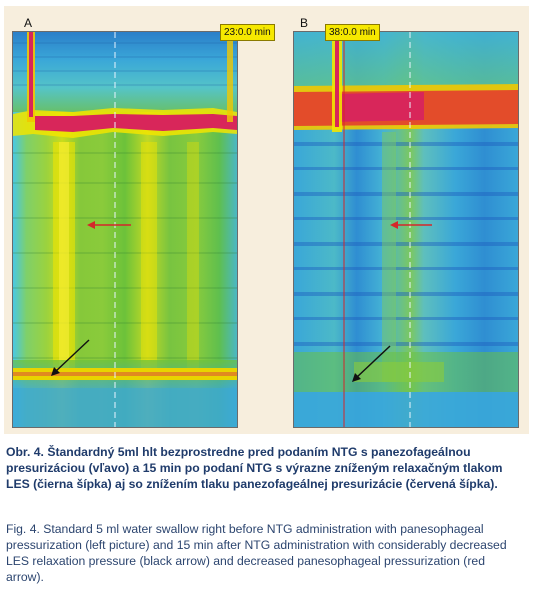  I want to click on time-label-b: 38:0.0 min, so click(352, 32).